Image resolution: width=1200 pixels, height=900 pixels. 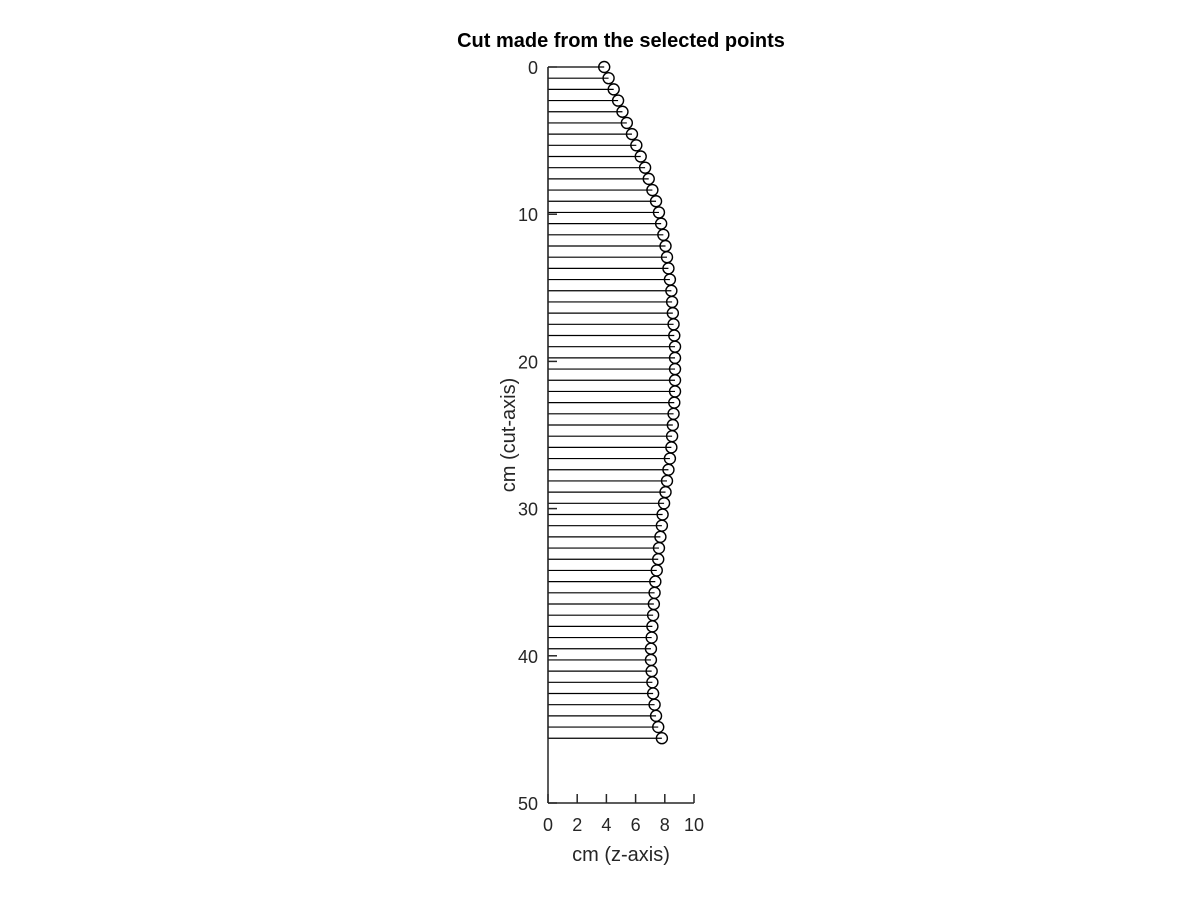 I want to click on x-tick-label: 0, so click(x=548, y=825).